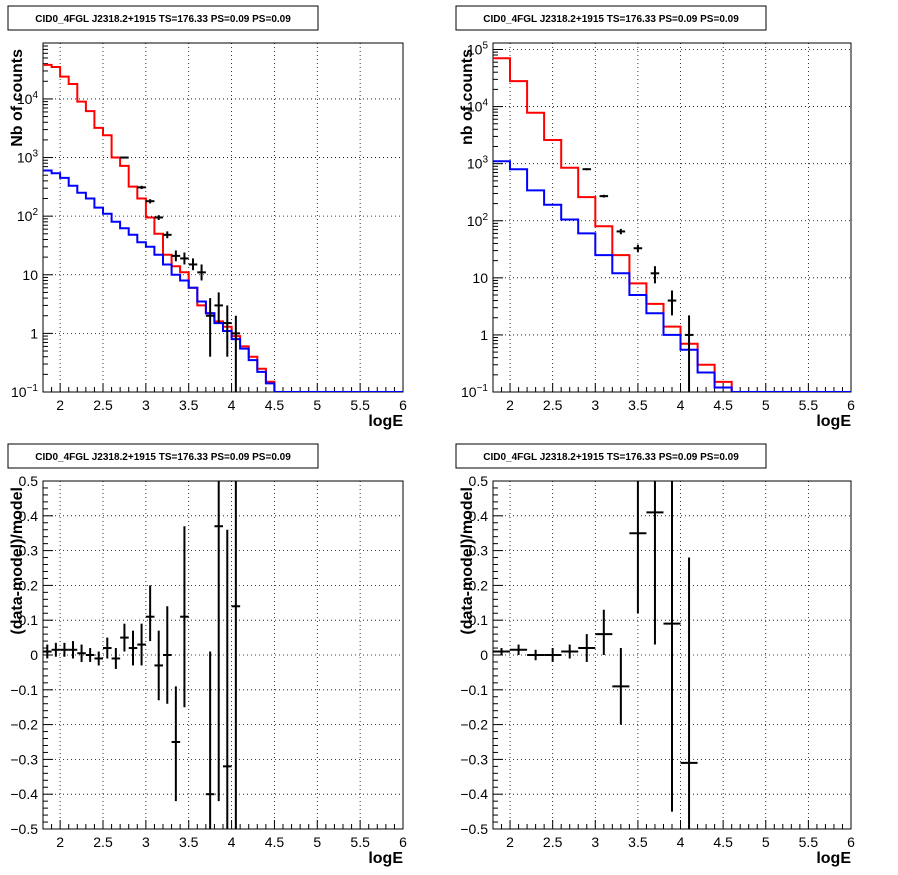 This screenshot has width=898, height=875. What do you see at coordinates (484, 335) in the screenshot?
I see `y-tick-label: 1` at bounding box center [484, 335].